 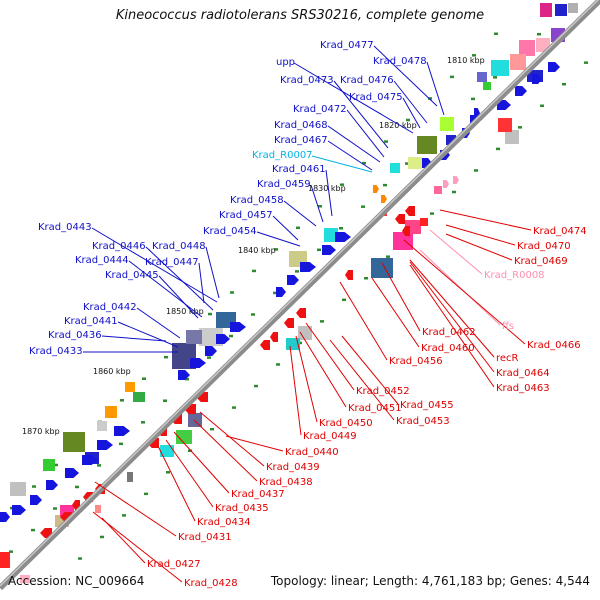 What do you see at coordinates (172, 262) in the screenshot?
I see `gene-label: Krad_0447` at bounding box center [172, 262].